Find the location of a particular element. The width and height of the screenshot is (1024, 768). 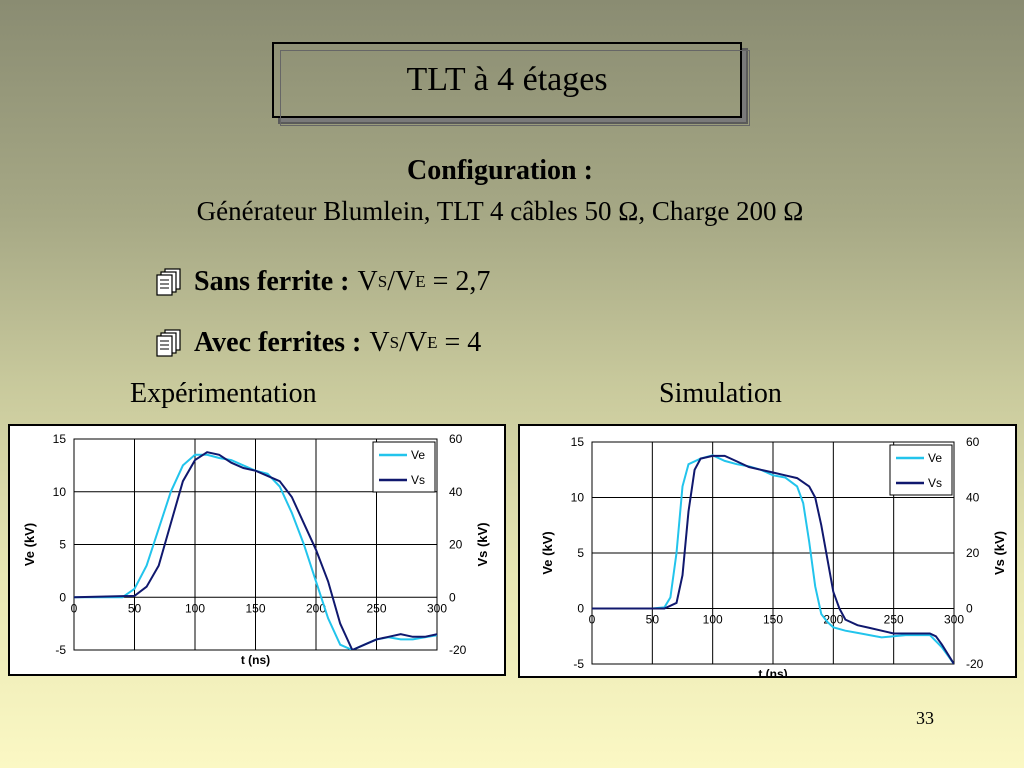

series-line-ve is located at coordinates (773, 559).